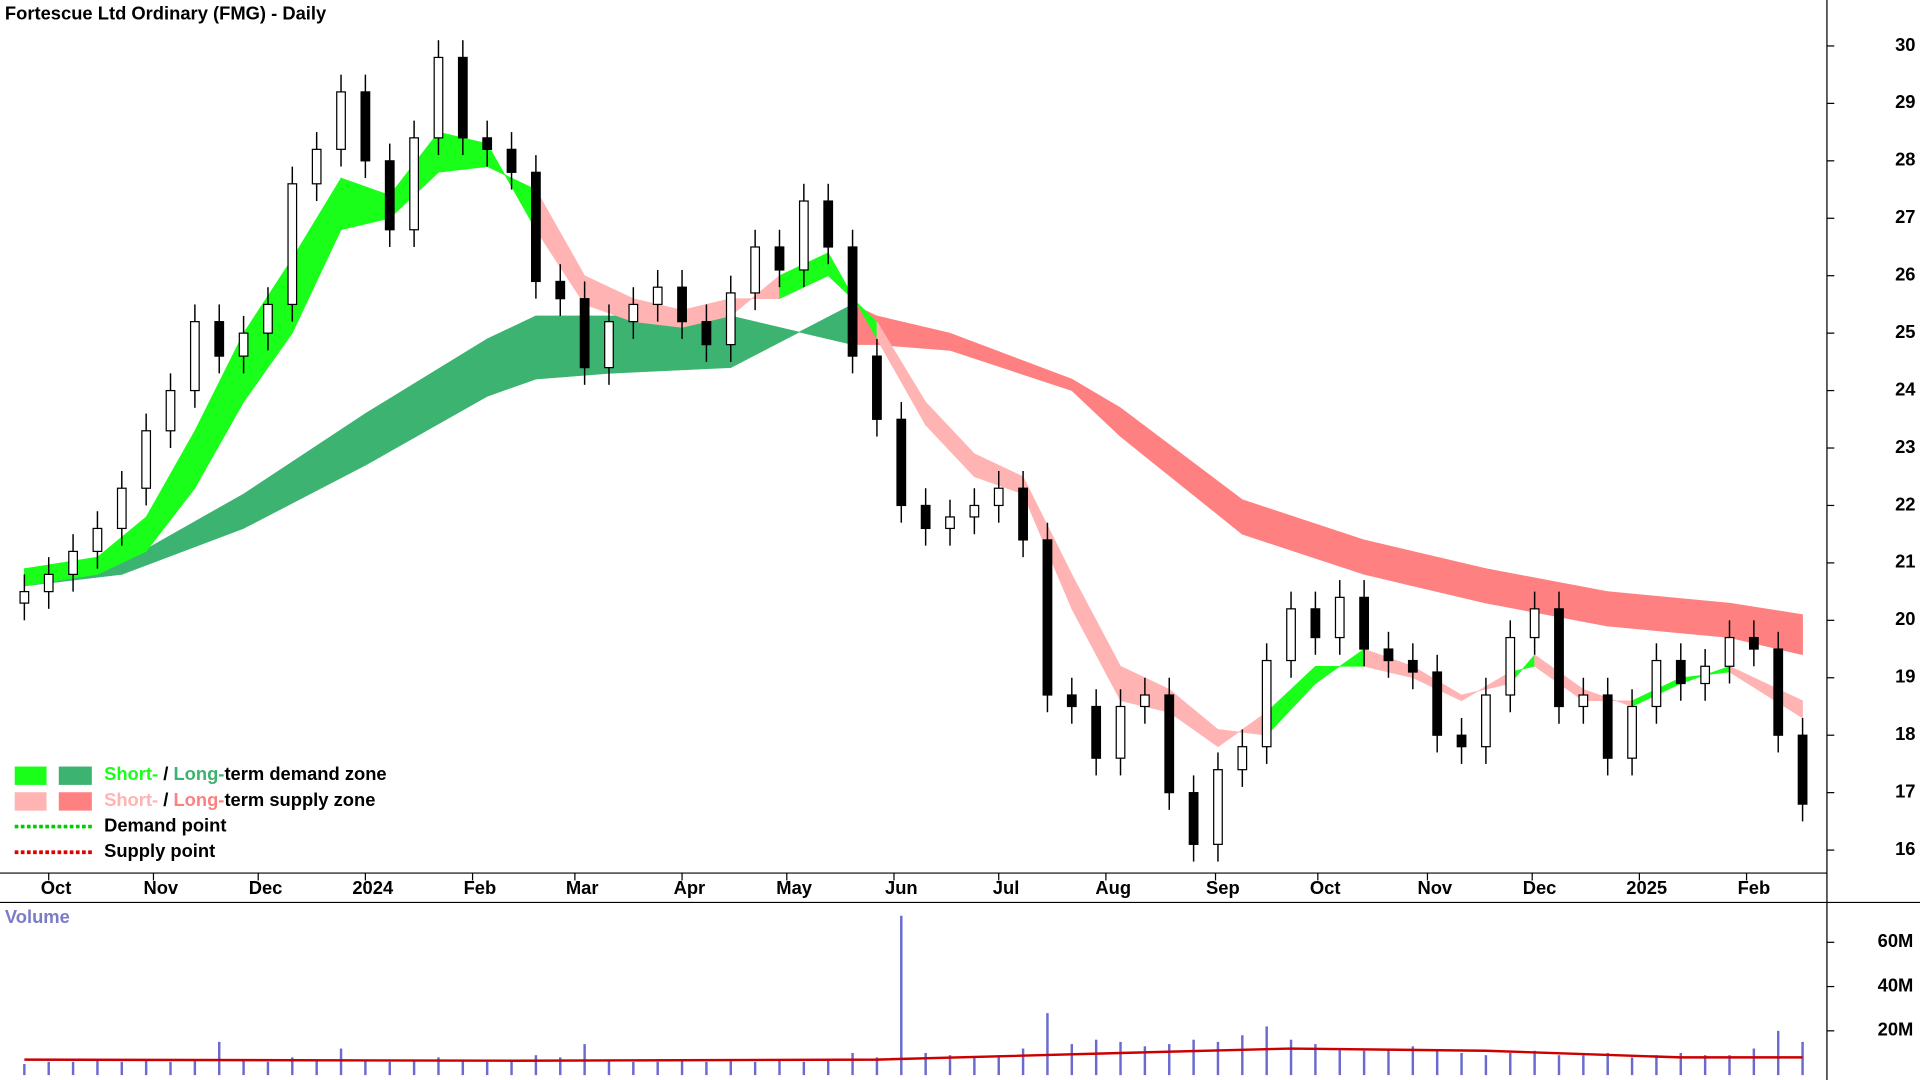 The width and height of the screenshot is (1920, 1080). Describe the element at coordinates (1896, 940) in the screenshot. I see `y-tick-label: 60M` at that location.